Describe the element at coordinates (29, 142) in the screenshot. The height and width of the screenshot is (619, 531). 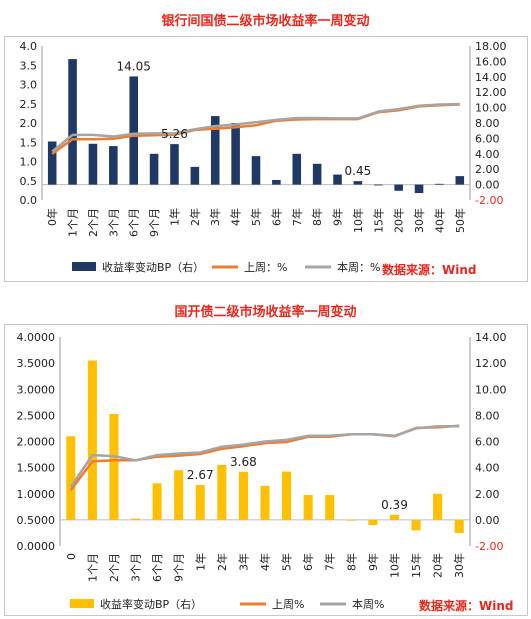
I see `chart-1-left-tick-label: 1.5` at that location.